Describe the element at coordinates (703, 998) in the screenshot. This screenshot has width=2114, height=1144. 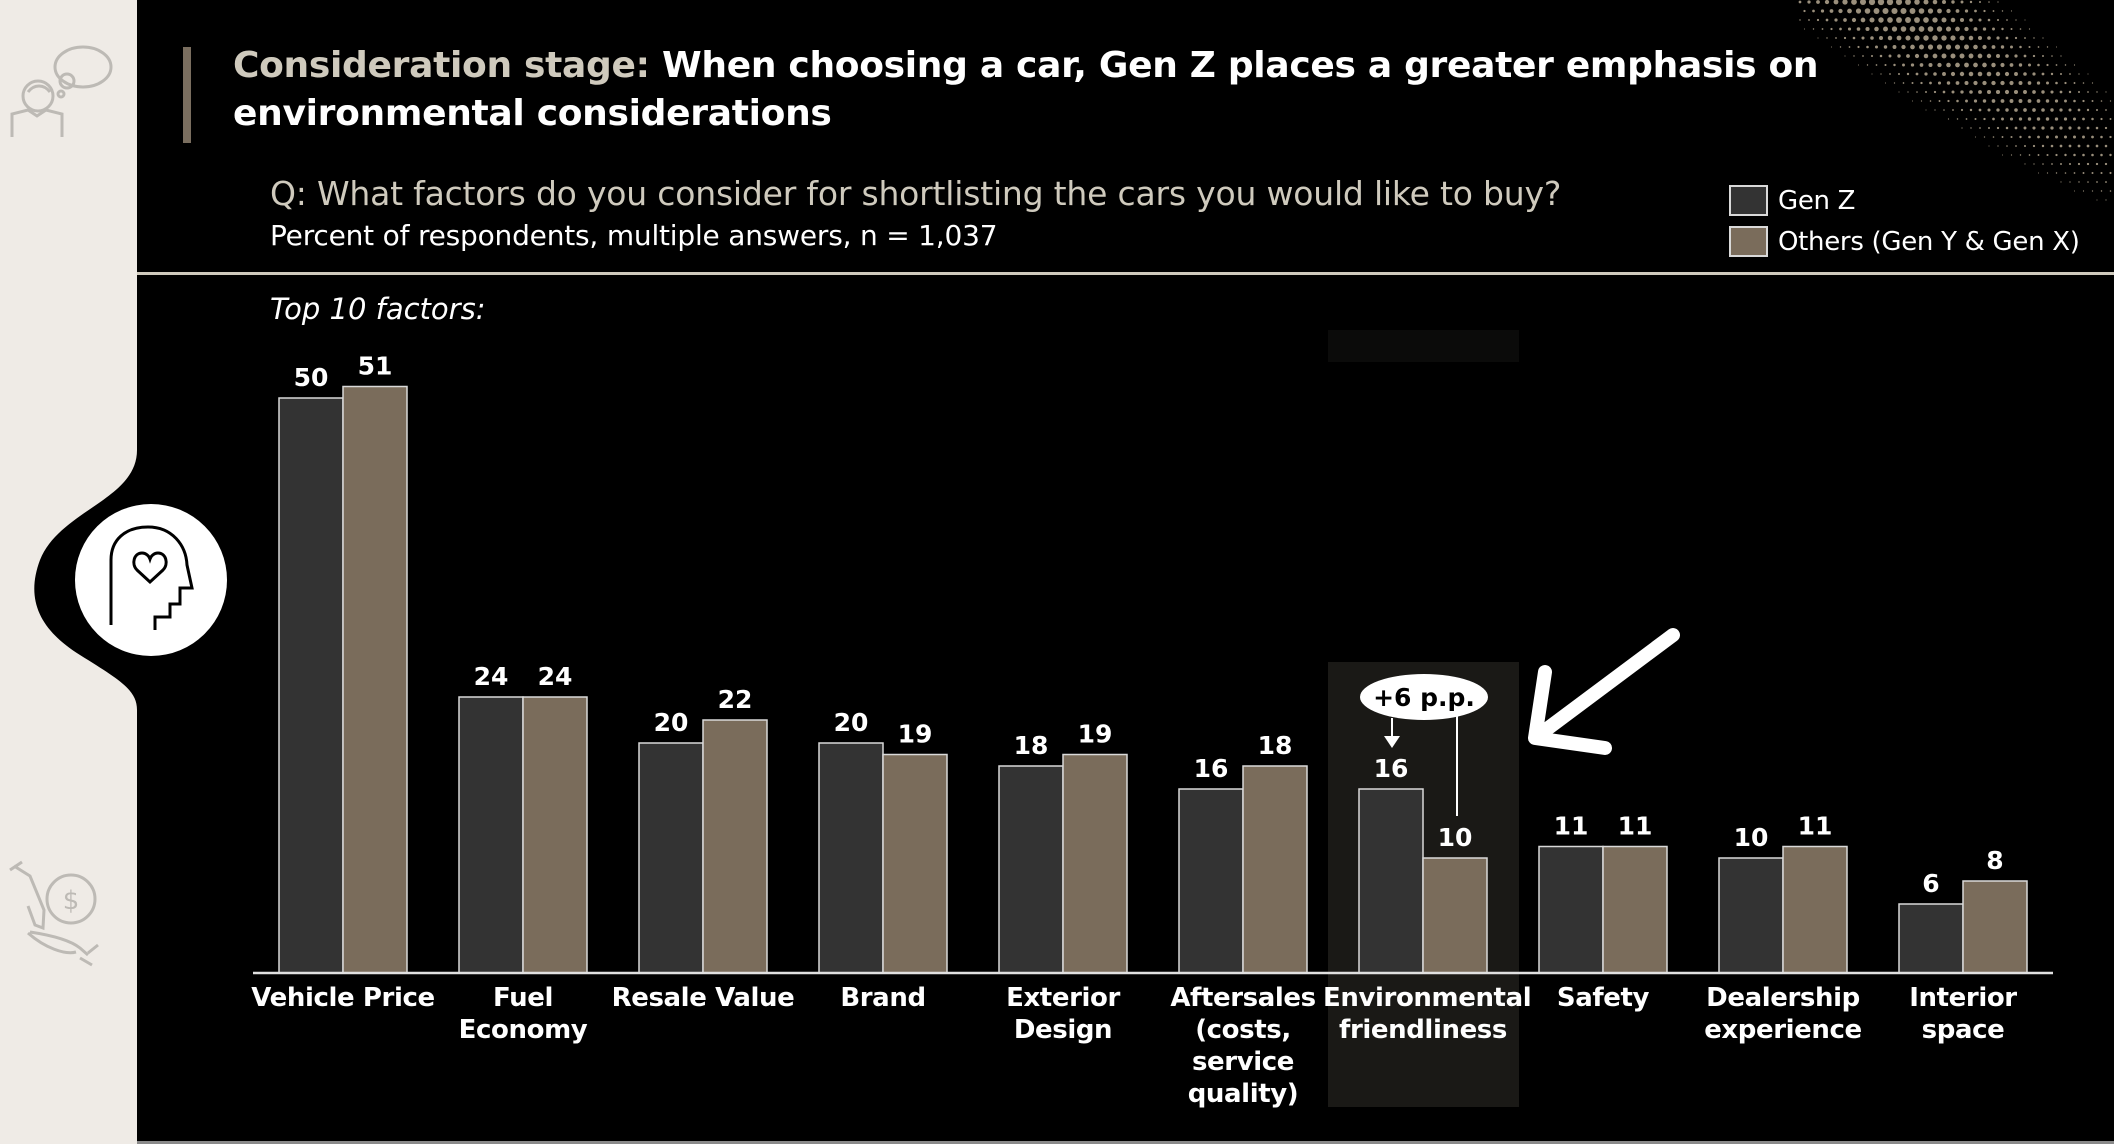
I see `x-tick-label-line: Resale Value` at that location.